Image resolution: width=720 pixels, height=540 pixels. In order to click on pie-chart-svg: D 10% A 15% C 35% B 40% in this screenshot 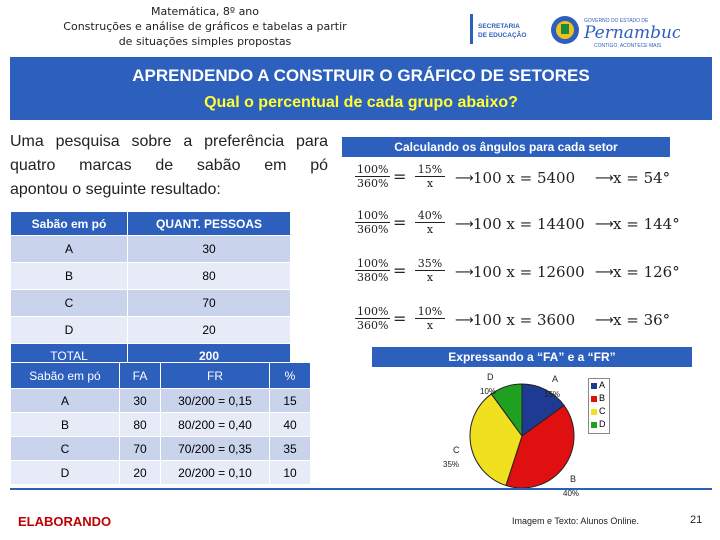, I will do `click(511, 435)`.